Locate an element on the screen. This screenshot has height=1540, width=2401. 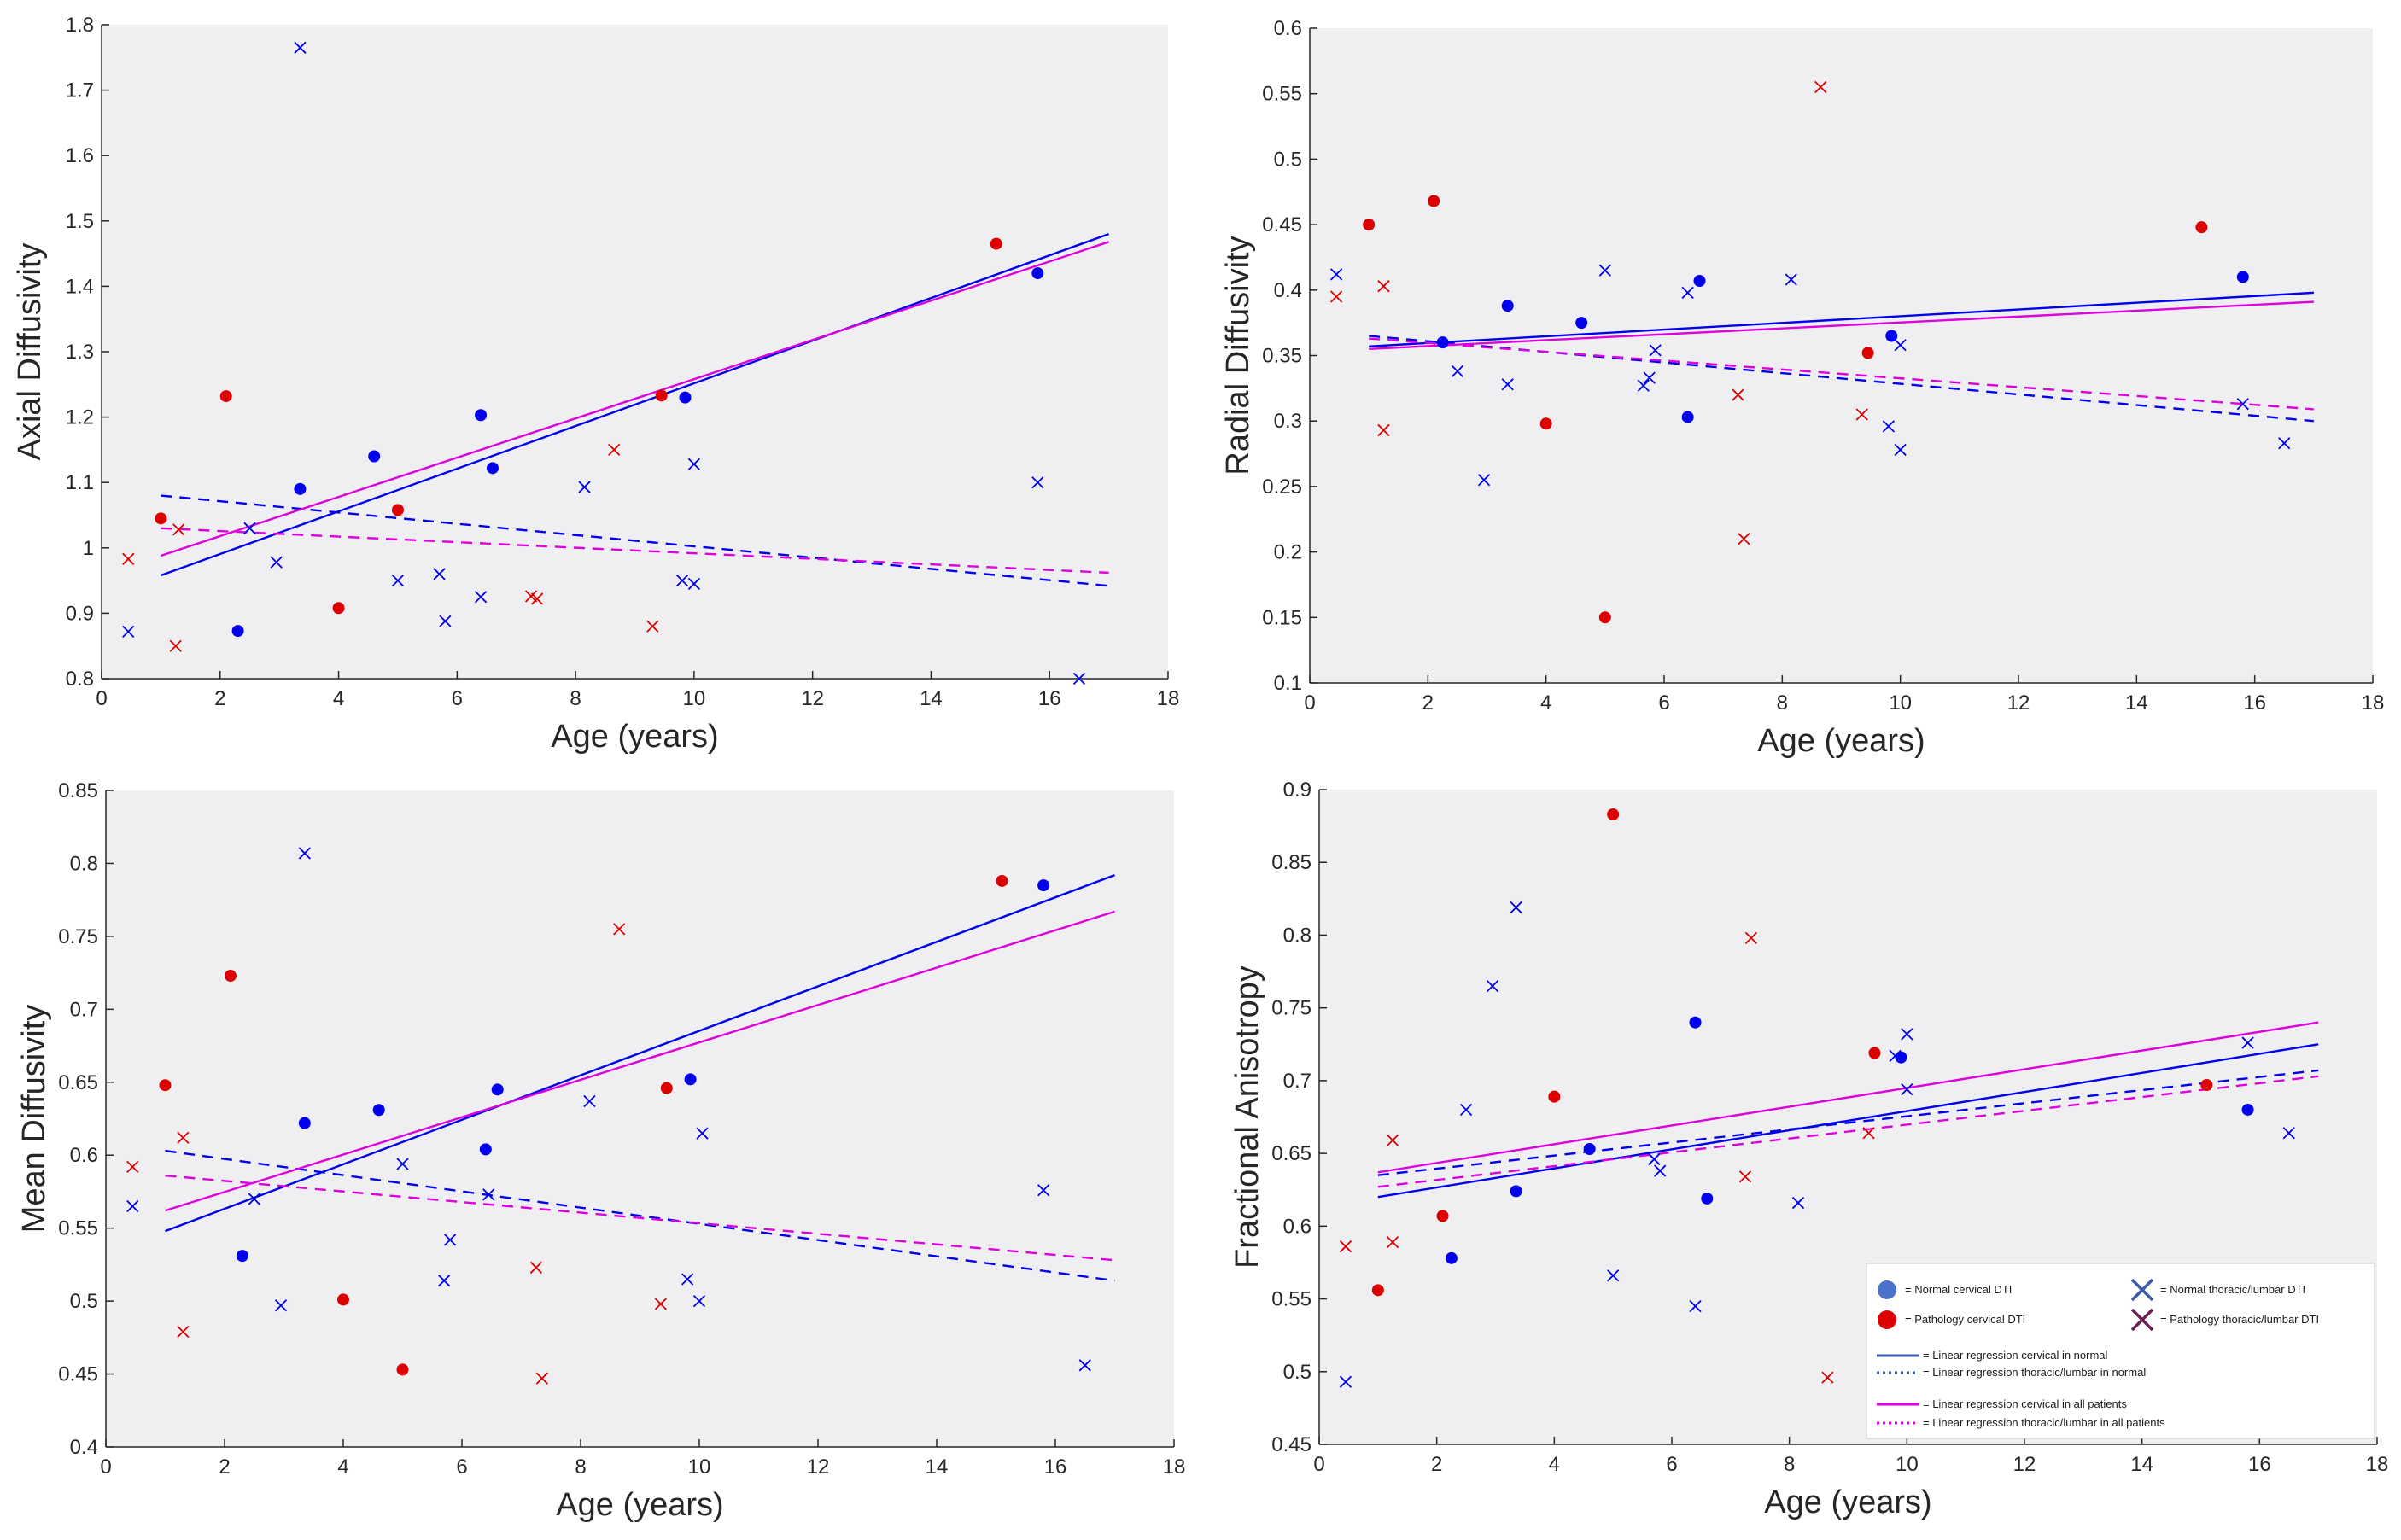
y-tick-label: 0.35 is located at coordinates (1282, 356).